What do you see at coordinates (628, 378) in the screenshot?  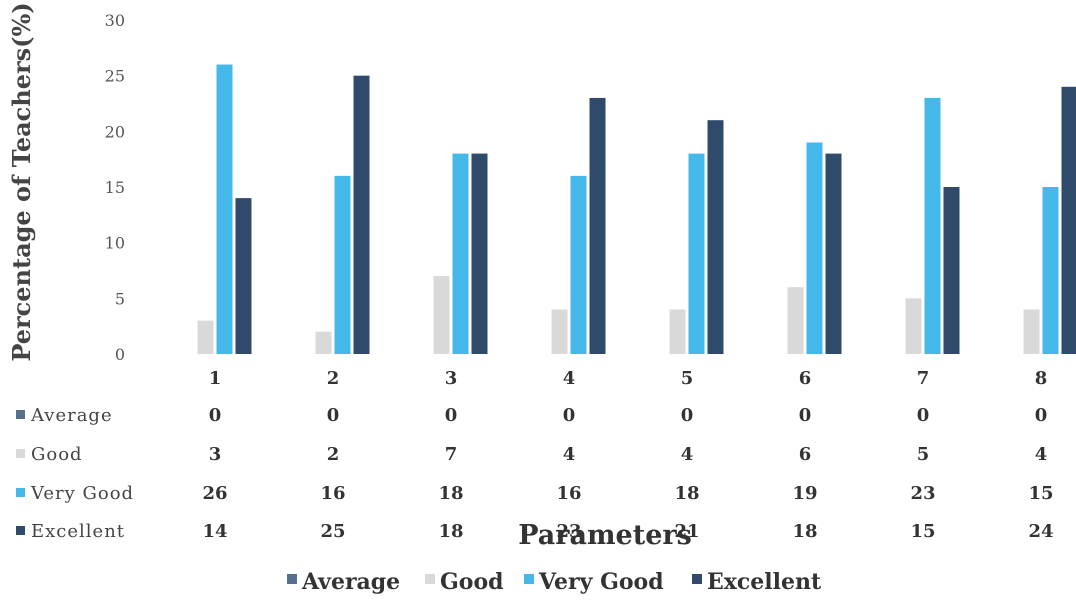 I see `x-axis-ticks: 1 2 3 4 5 6 7 8` at bounding box center [628, 378].